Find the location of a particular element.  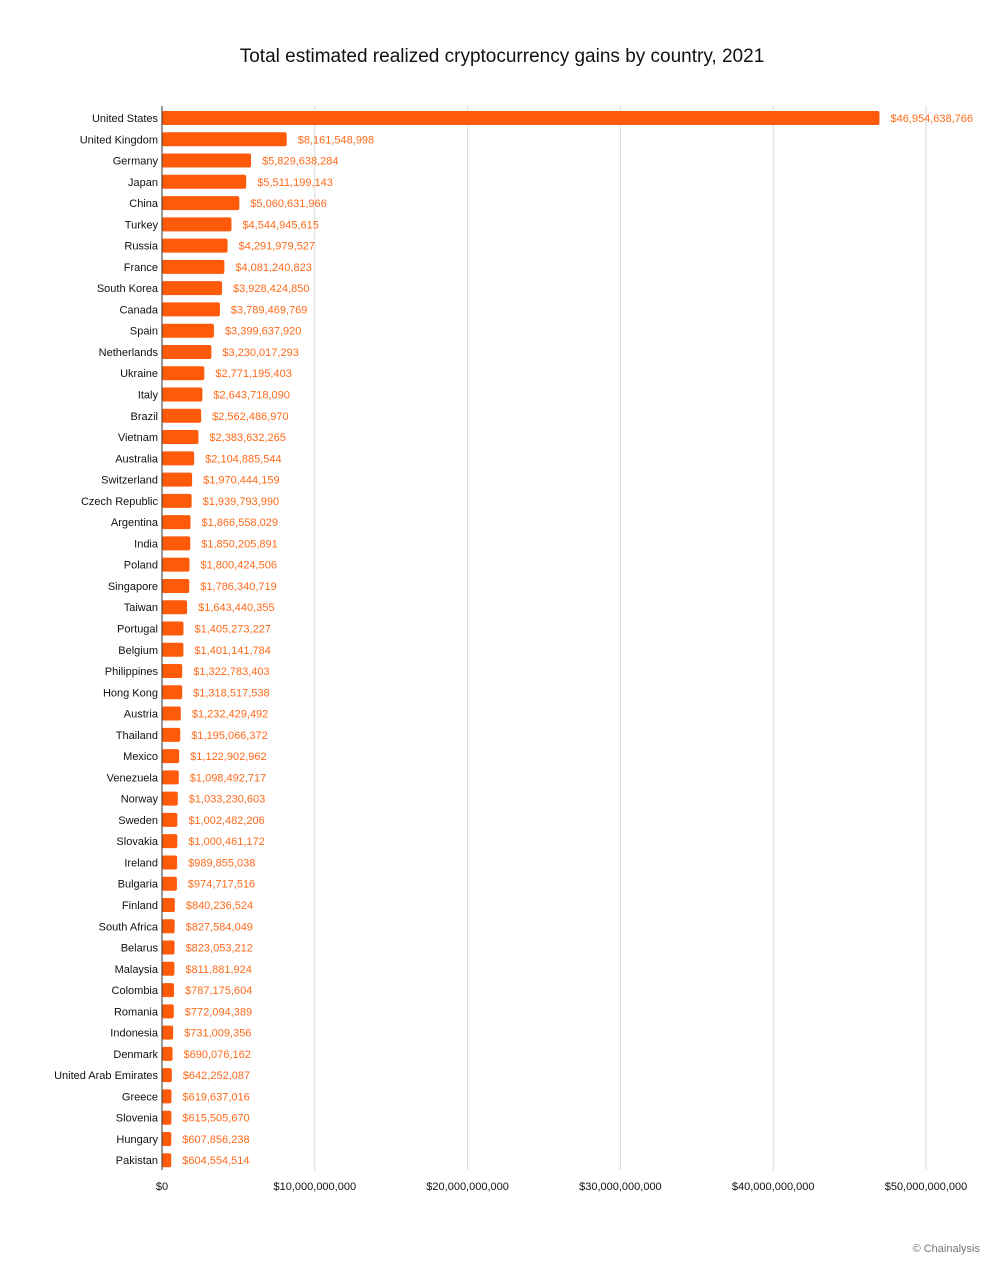

category-label: Austria is located at coordinates (141, 715).